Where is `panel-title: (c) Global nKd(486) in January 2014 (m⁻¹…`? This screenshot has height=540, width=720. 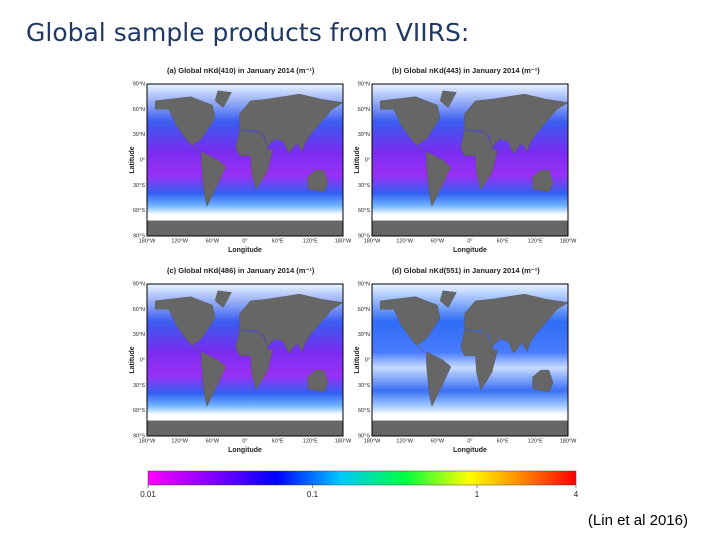 panel-title: (c) Global nKd(486) in January 2014 (m⁻¹… is located at coordinates (241, 270).